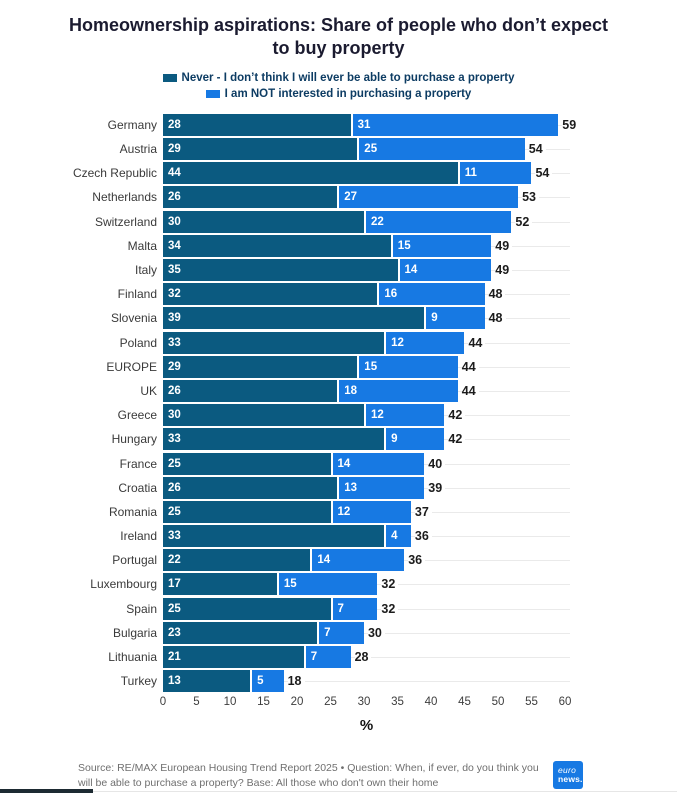 The image size is (677, 793). I want to click on bar-row: France 25 14 40, so click(338, 463).